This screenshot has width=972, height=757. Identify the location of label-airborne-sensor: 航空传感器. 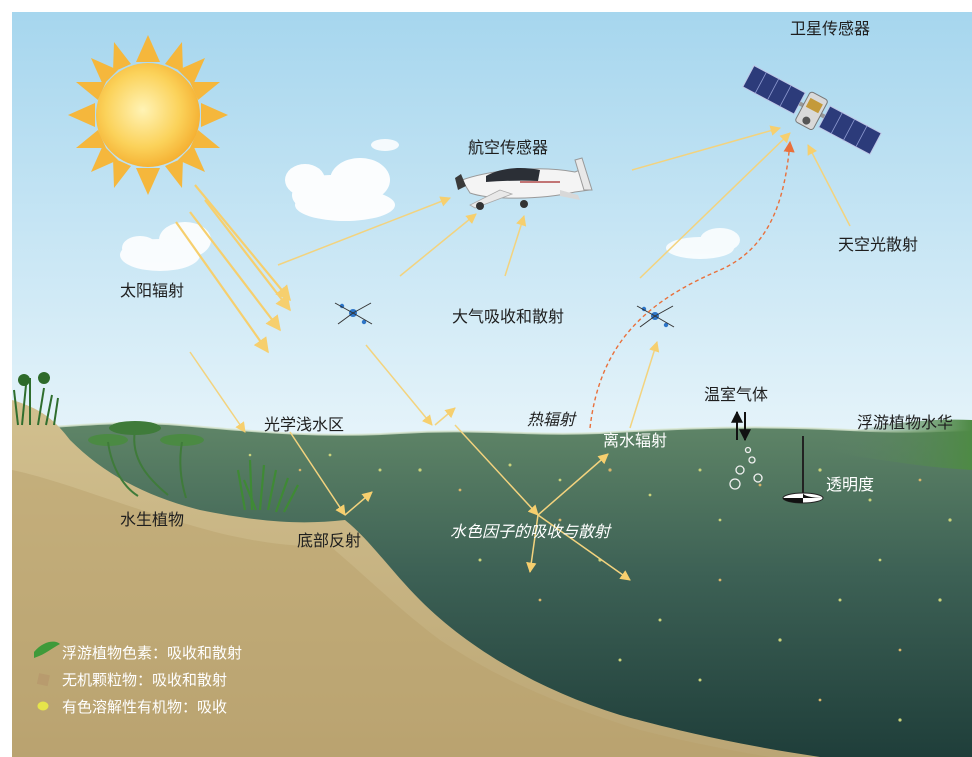
(508, 147).